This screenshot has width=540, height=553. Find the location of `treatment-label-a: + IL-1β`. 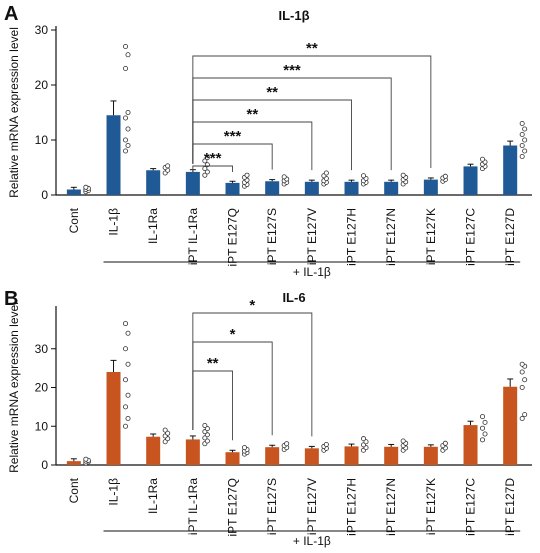

treatment-label-a: + IL-1β is located at coordinates (312, 272).